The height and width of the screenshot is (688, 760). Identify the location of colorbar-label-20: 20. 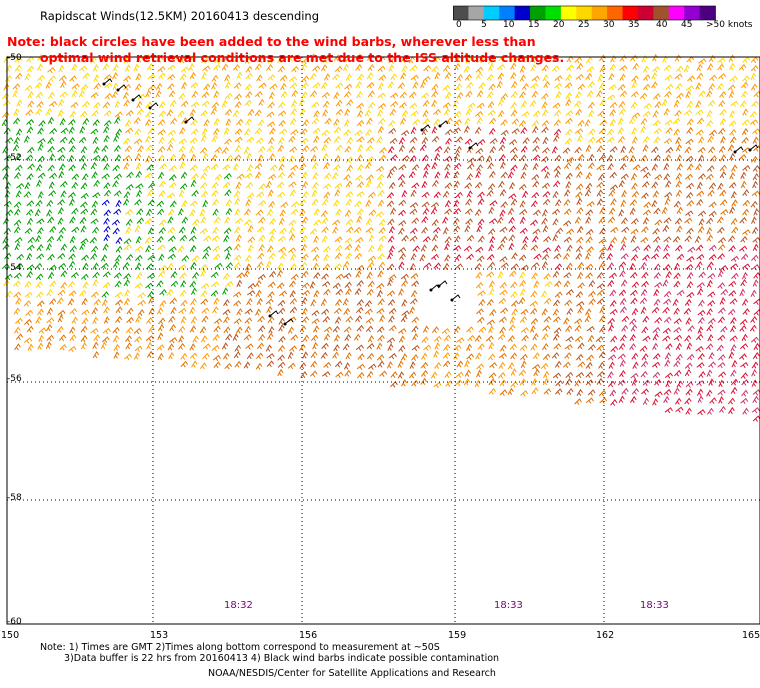
(559, 25).